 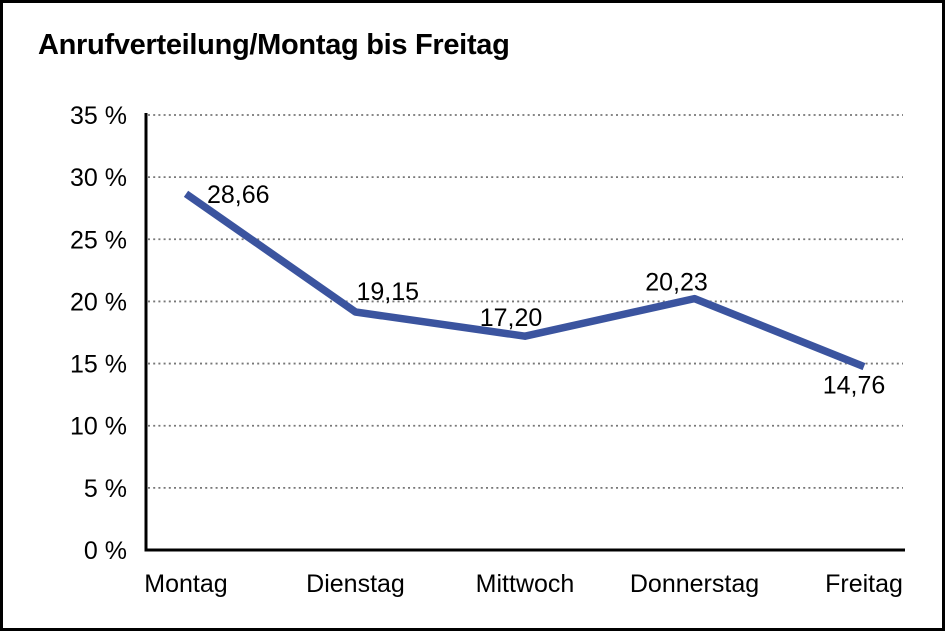 What do you see at coordinates (525, 584) in the screenshot?
I see `x-category-label: Mittwoch` at bounding box center [525, 584].